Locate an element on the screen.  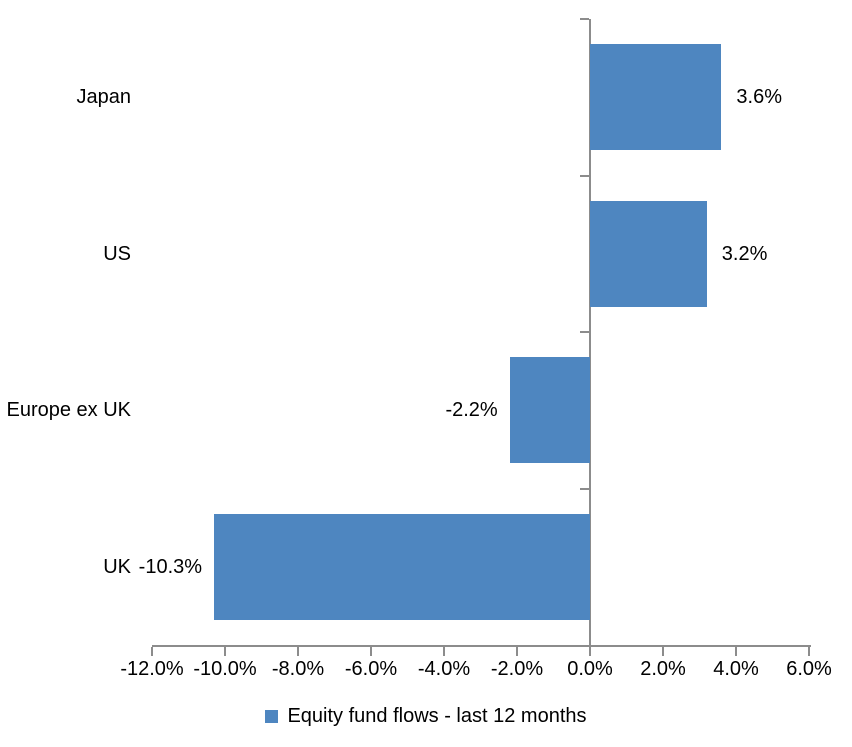
y-axis-zero-line is located at coordinates (590, 332).